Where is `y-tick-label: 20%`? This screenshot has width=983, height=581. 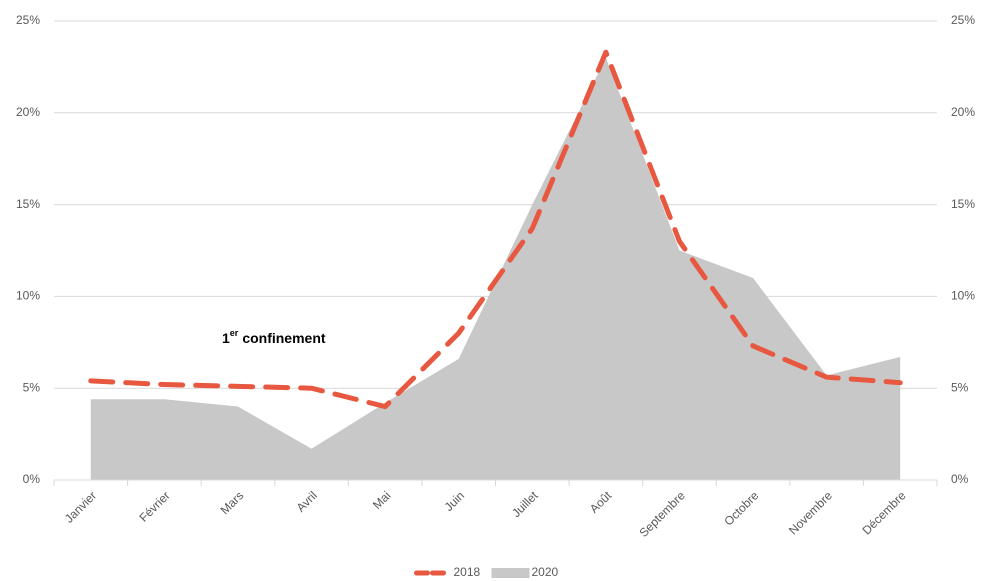 y-tick-label: 20% is located at coordinates (28, 112).